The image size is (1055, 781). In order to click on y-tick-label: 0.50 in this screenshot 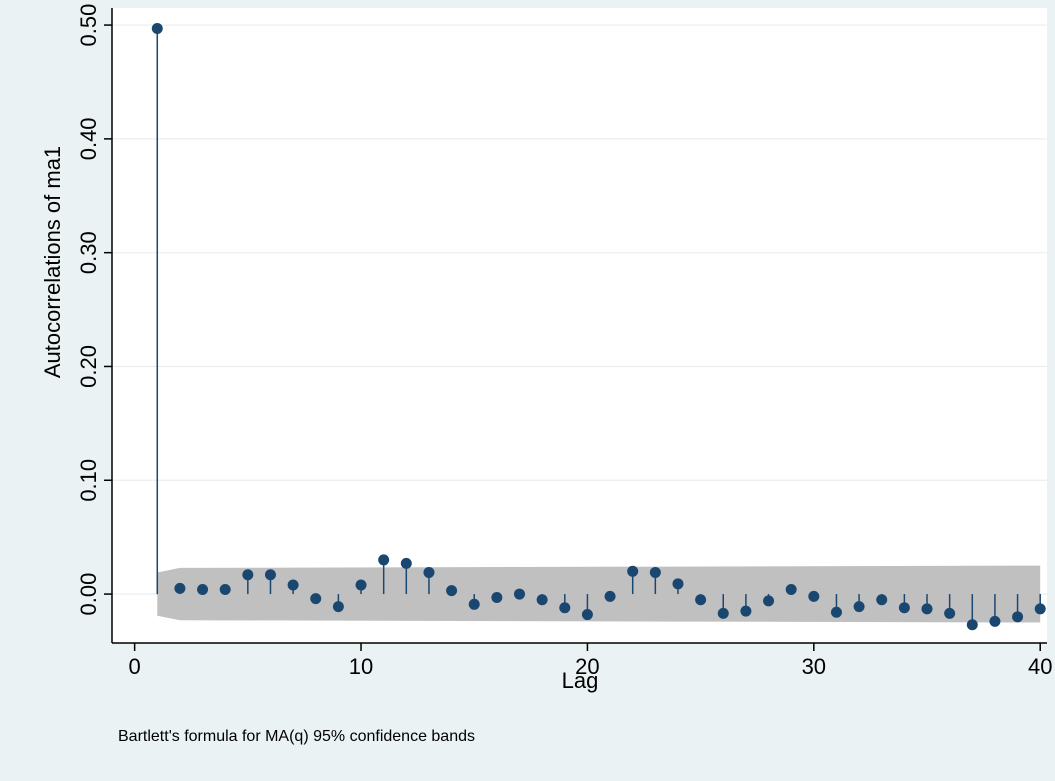, I will do `click(88, 25)`.